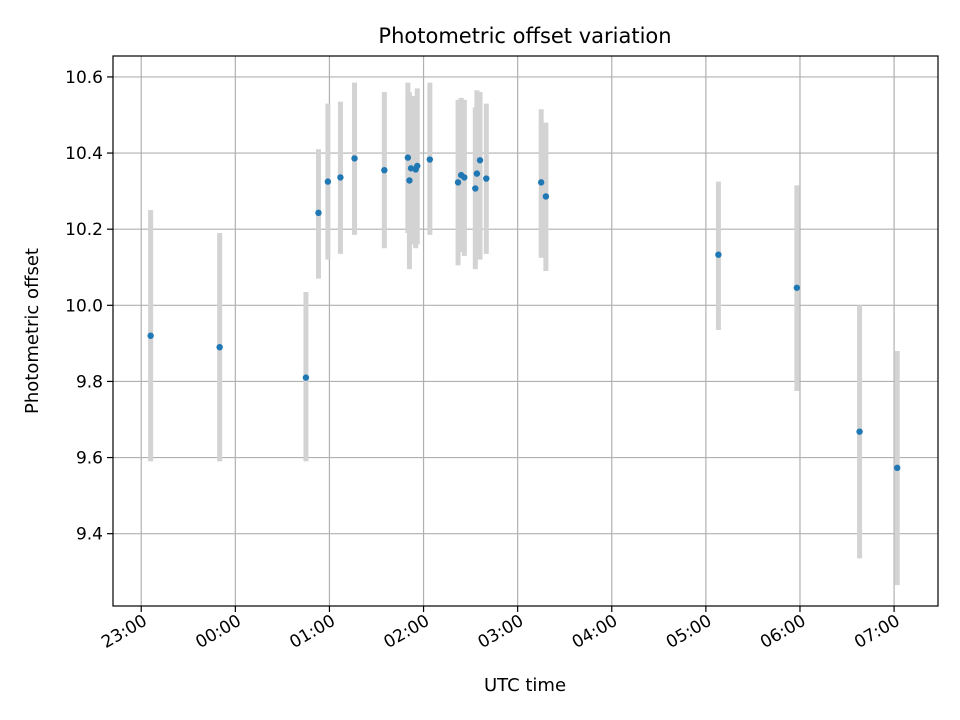  What do you see at coordinates (89, 382) in the screenshot?
I see `y-tick-label: 9.8` at bounding box center [89, 382].